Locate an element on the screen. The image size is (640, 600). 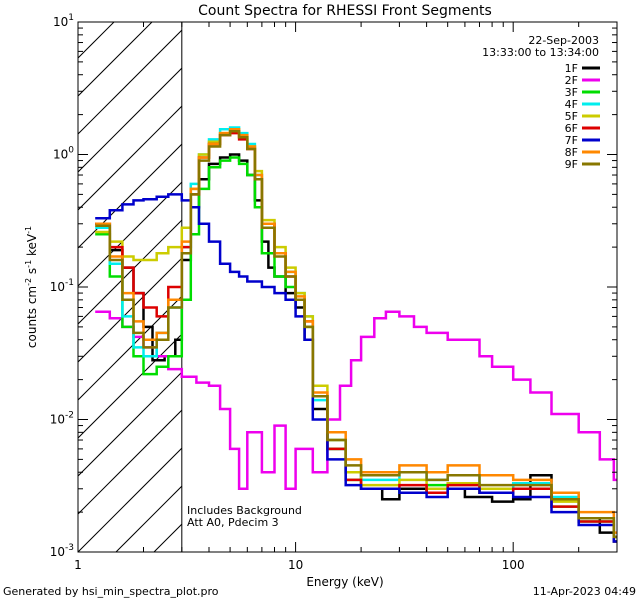
time-range-label: 13:33:00 to 13:34:00 is located at coordinates (540, 52).